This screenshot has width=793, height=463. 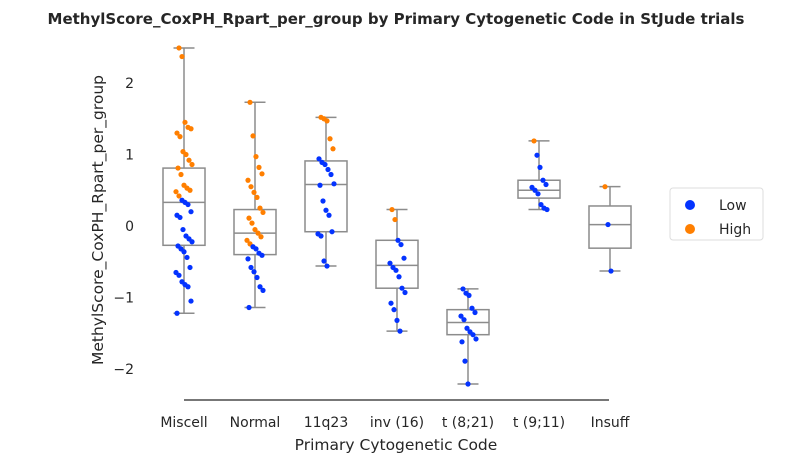 I want to click on x-axis-label: Primary Cytogenetic Code, so click(x=396, y=445).